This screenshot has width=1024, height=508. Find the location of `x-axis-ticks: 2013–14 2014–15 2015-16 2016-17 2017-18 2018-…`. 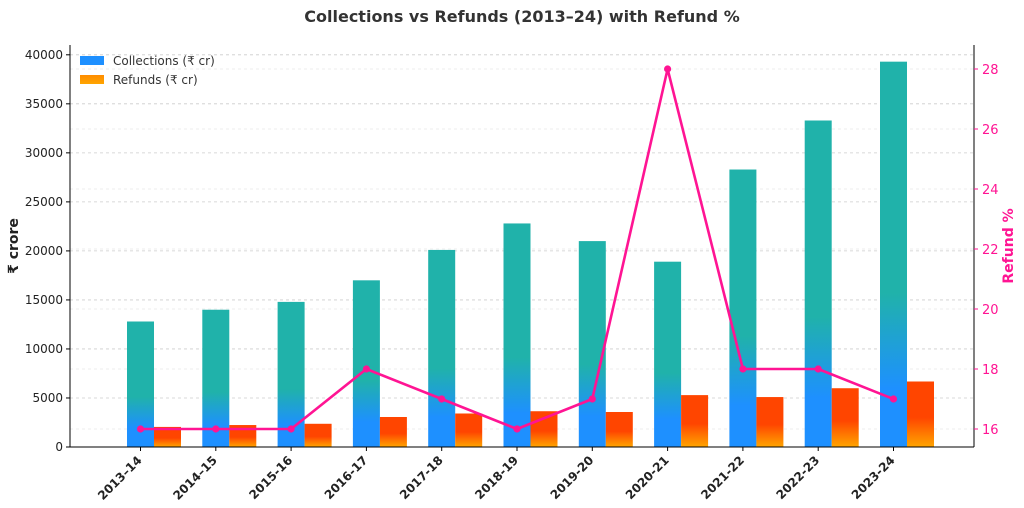

x-axis-ticks: 2013–14 2014–15 2015-16 2016-17 2017-18 2018-… is located at coordinates (496, 475).